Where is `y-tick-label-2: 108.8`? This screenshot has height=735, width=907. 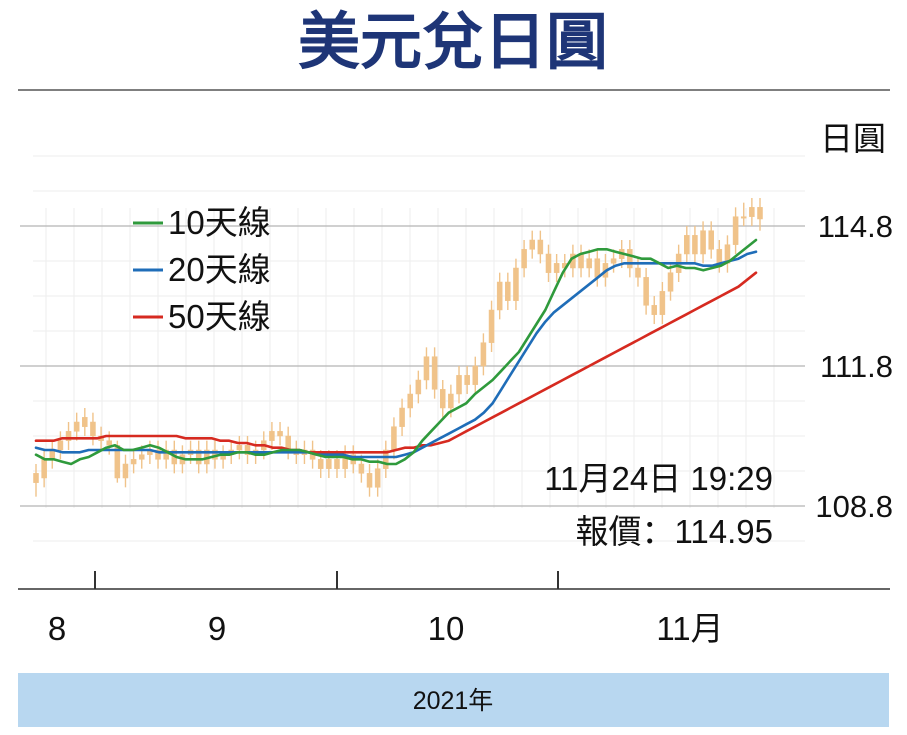
y-tick-label-2: 108.8 is located at coordinates (854, 506).